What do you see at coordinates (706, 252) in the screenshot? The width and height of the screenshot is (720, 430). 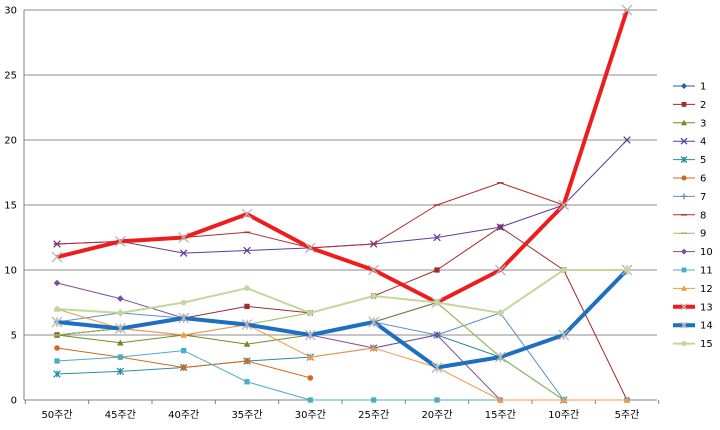 I see `legend-label: 10` at bounding box center [706, 252].